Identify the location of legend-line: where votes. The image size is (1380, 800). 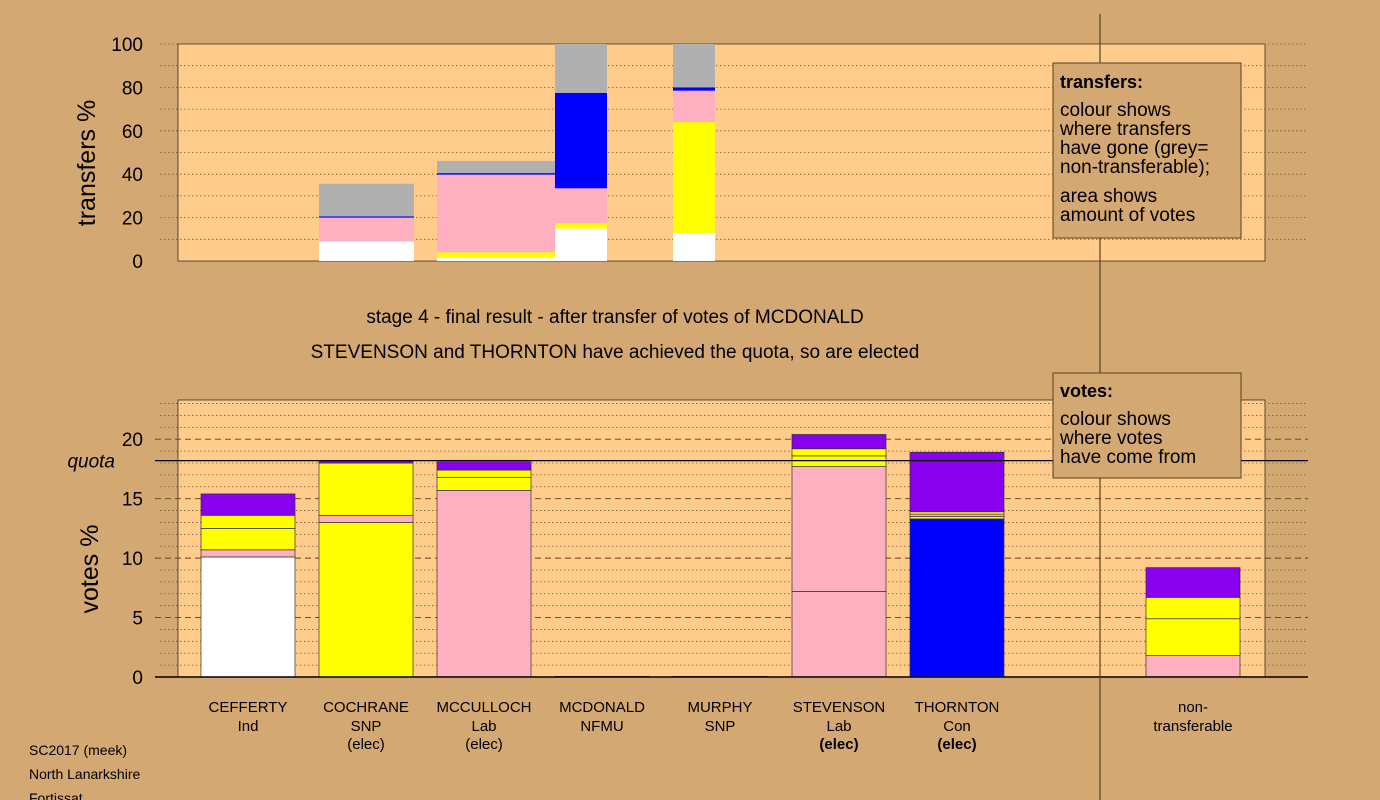
(1110, 438).